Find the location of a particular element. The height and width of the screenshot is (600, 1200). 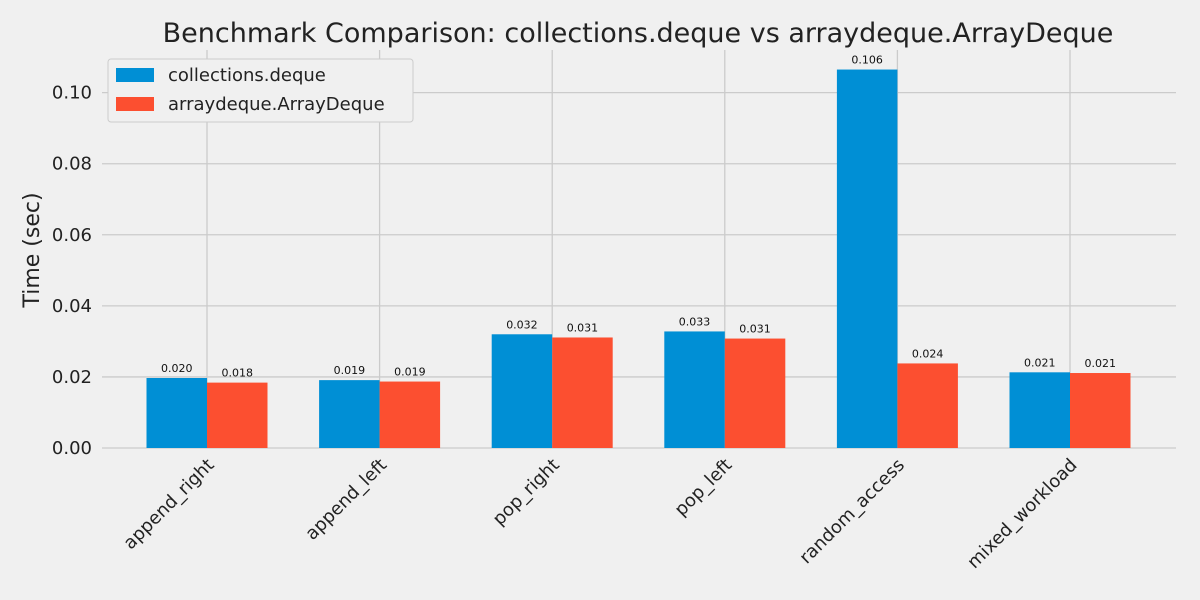

bar-mixed_workload-collections-deque is located at coordinates (1039, 410).